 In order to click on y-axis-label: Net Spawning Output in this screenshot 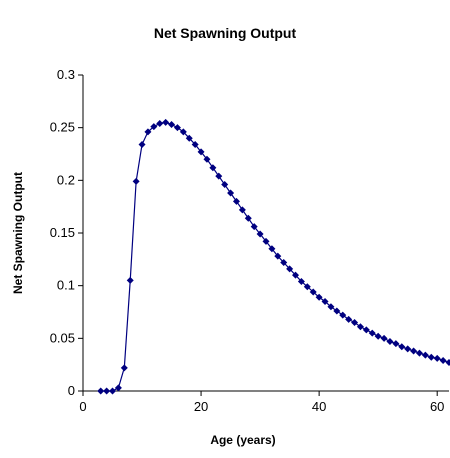, I will do `click(18, 233)`.